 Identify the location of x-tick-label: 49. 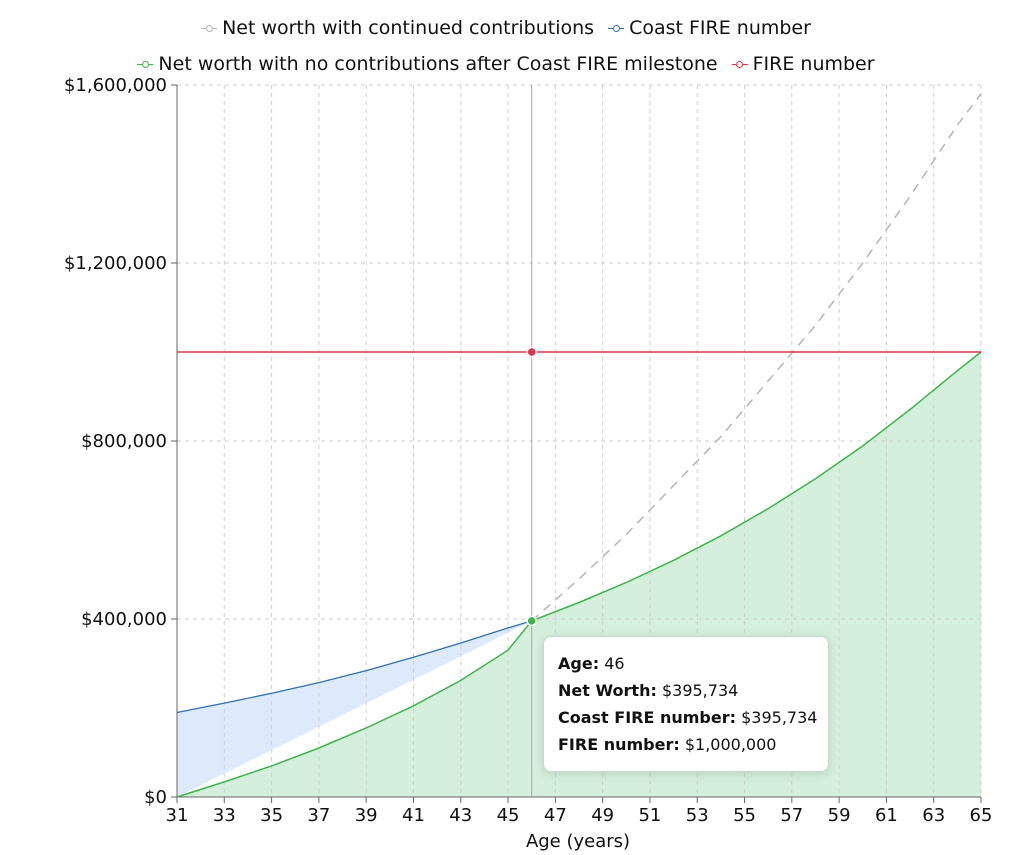
(602, 815).